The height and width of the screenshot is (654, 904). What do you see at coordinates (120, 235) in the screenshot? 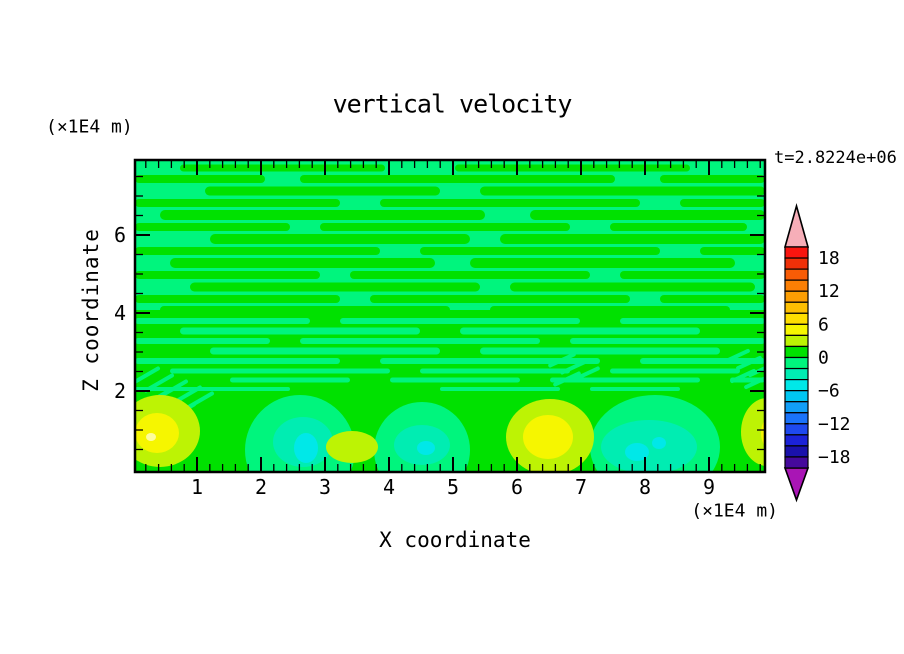
I see `z-tick-label: 6` at bounding box center [120, 235].